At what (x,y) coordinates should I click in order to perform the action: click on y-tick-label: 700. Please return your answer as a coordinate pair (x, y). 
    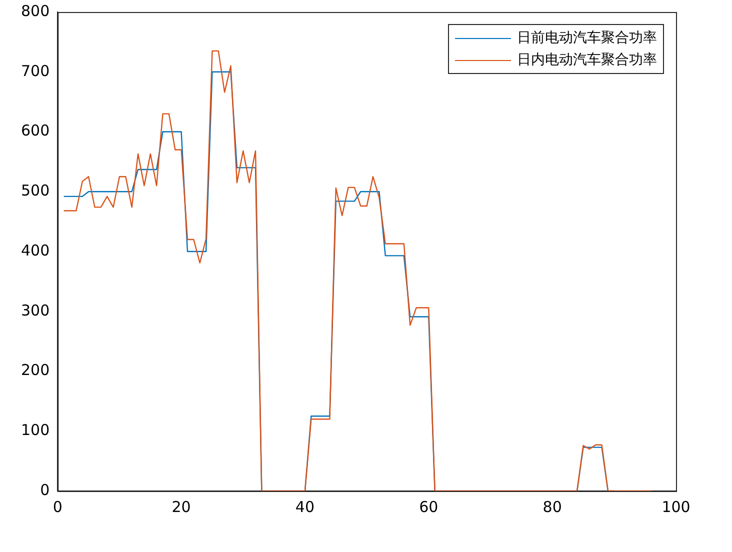
    Looking at the image, I should click on (35, 71).